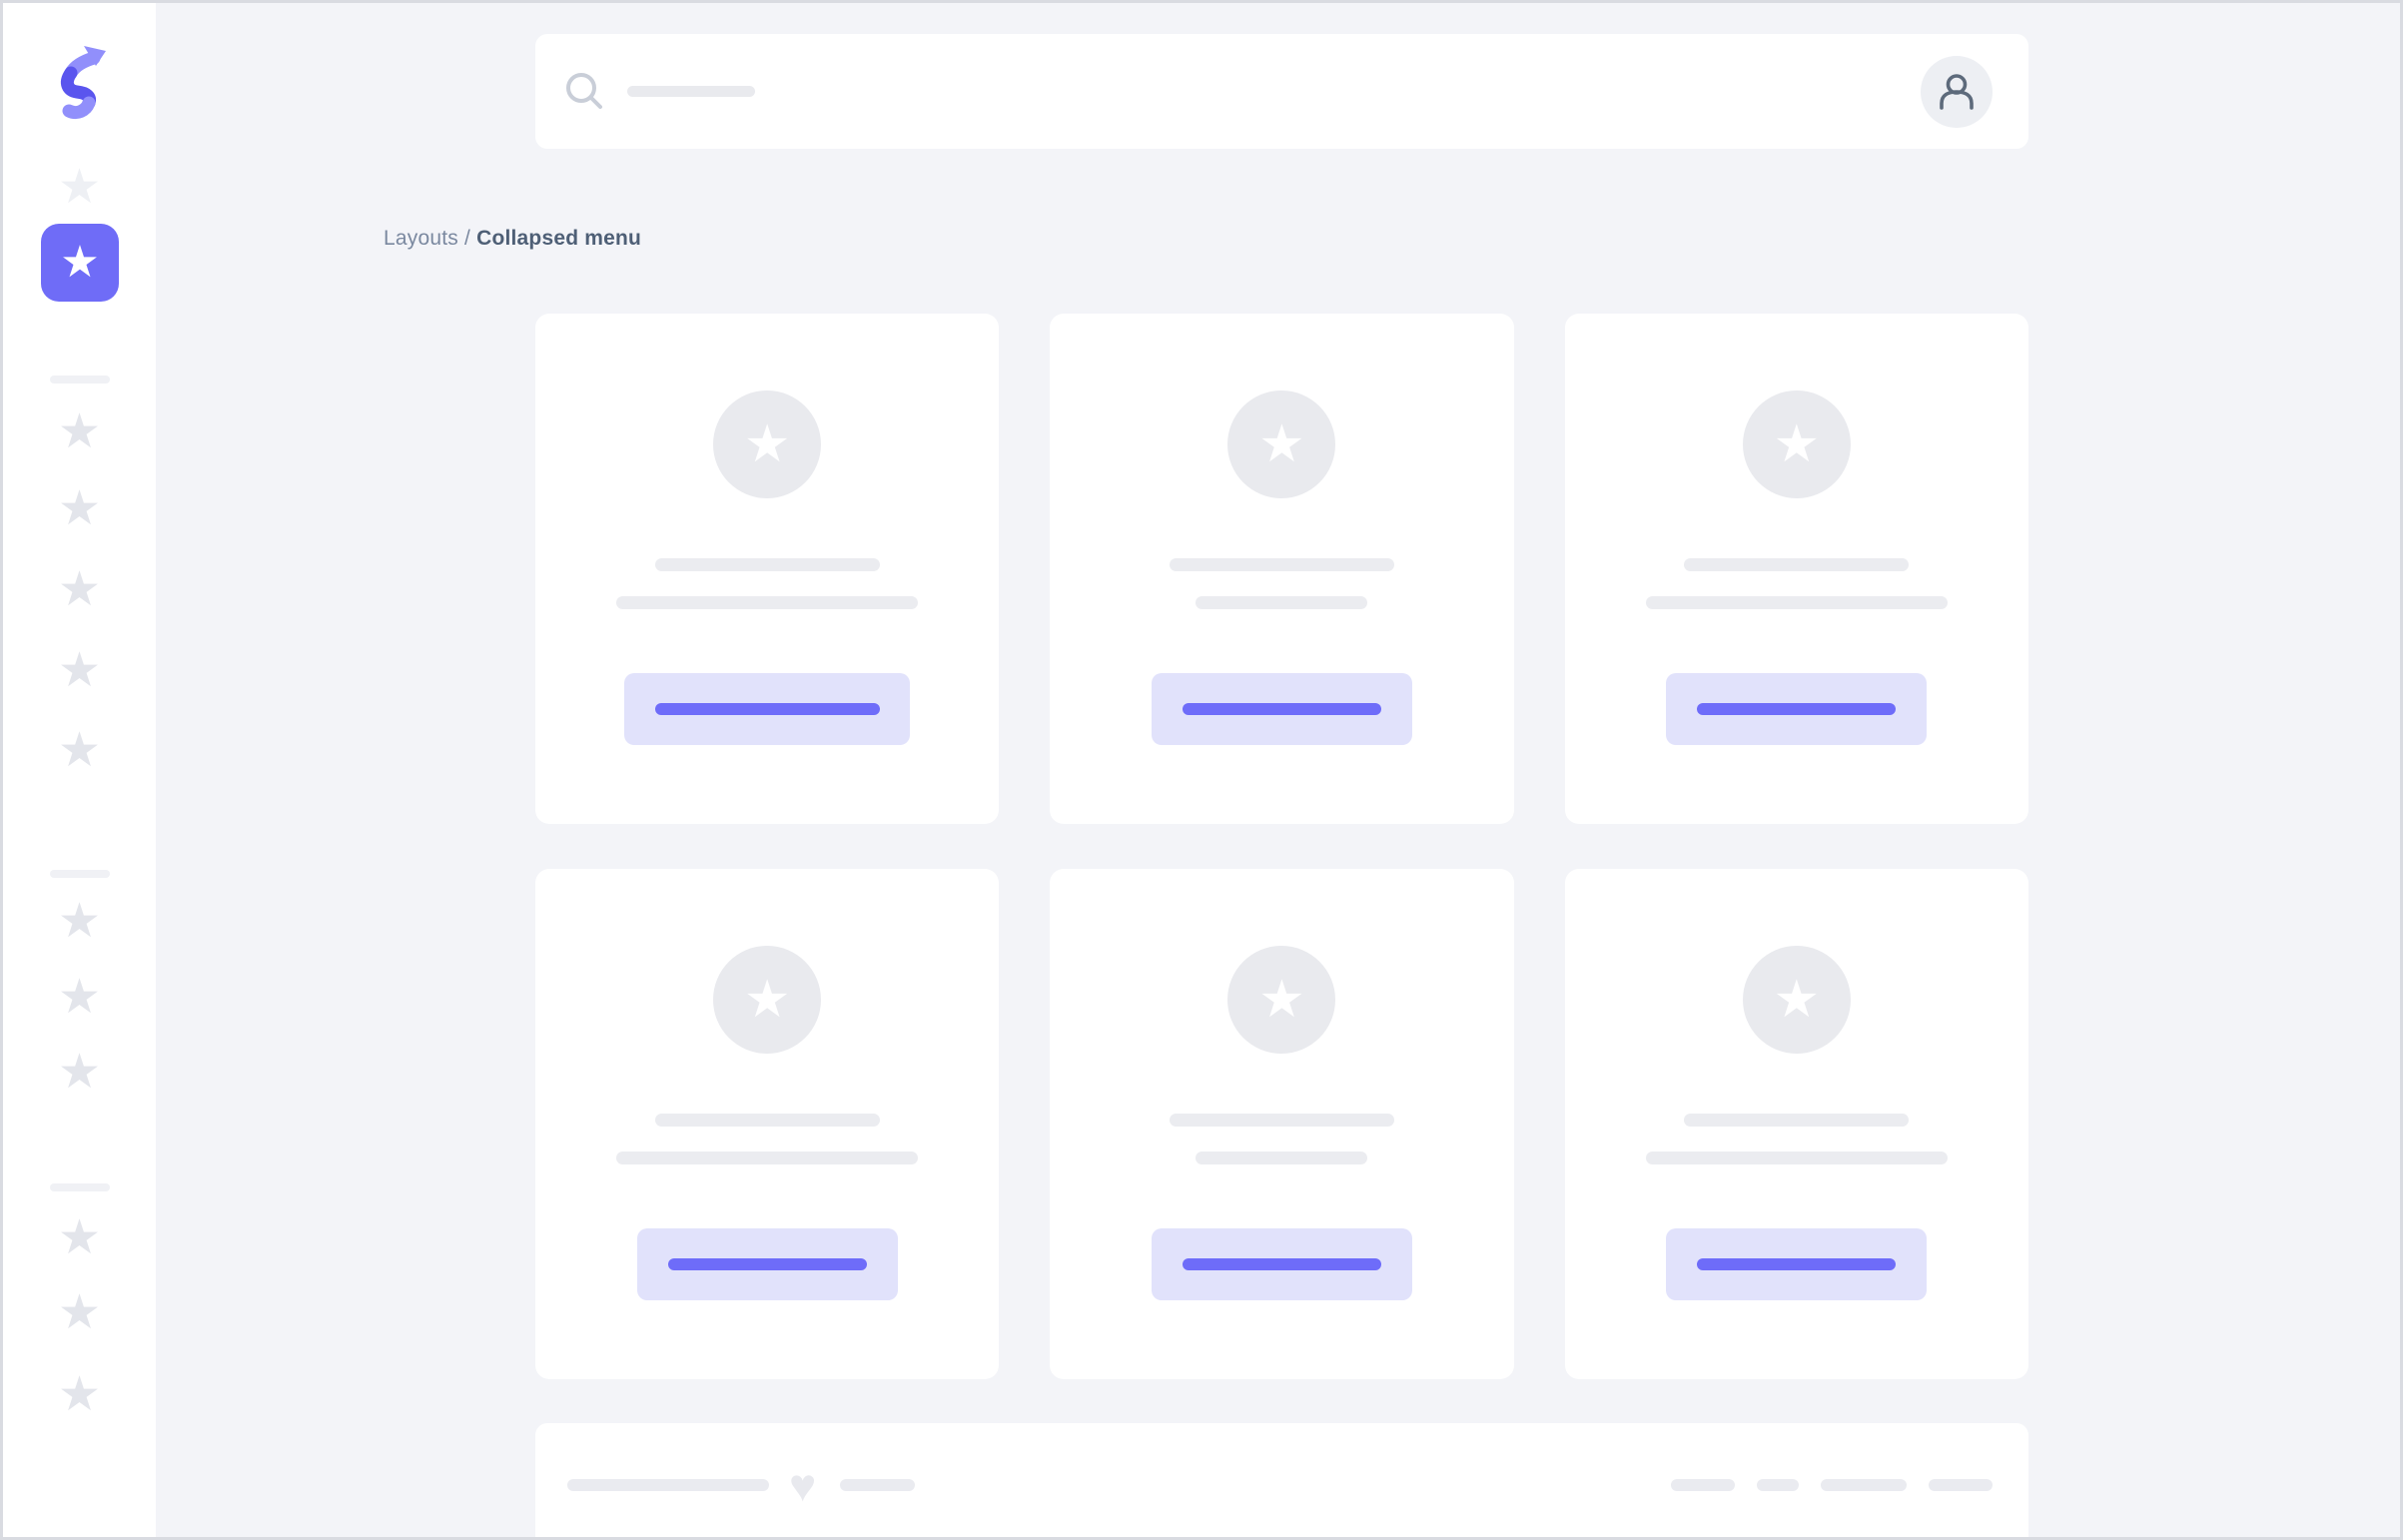  What do you see at coordinates (1281, 92) in the screenshot?
I see `search-bar` at bounding box center [1281, 92].